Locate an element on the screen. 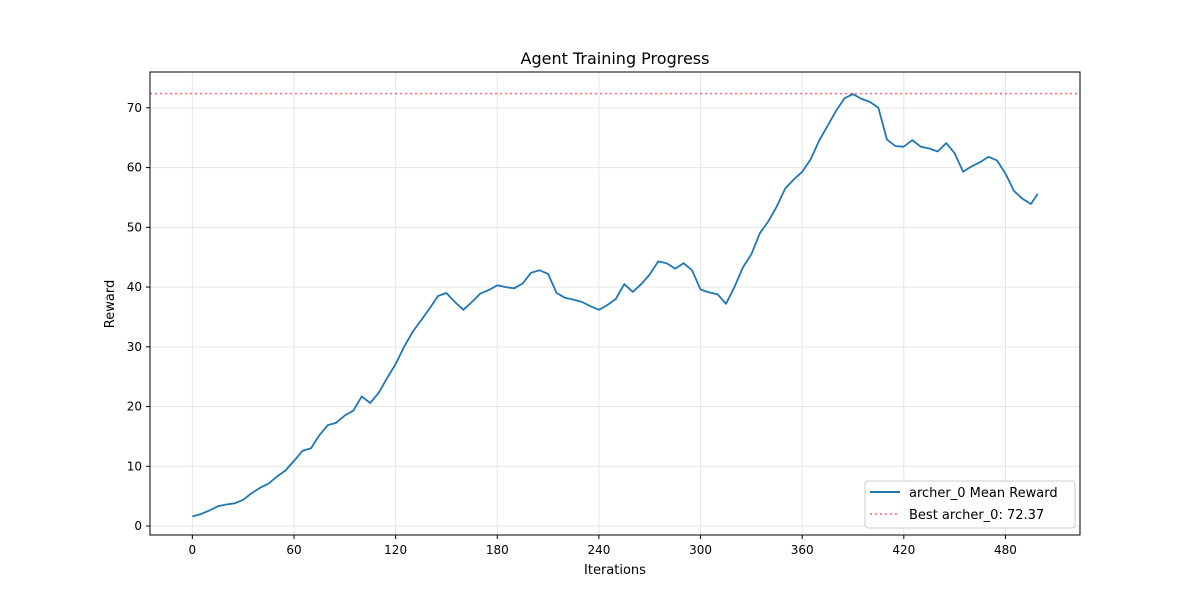 The width and height of the screenshot is (1200, 600). y-axis-ticks: 0 10 20 30 40 50 60 70 is located at coordinates (138, 317).